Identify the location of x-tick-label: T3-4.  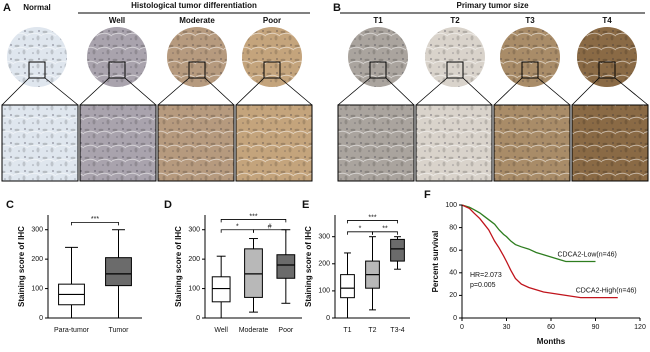
(397, 330).